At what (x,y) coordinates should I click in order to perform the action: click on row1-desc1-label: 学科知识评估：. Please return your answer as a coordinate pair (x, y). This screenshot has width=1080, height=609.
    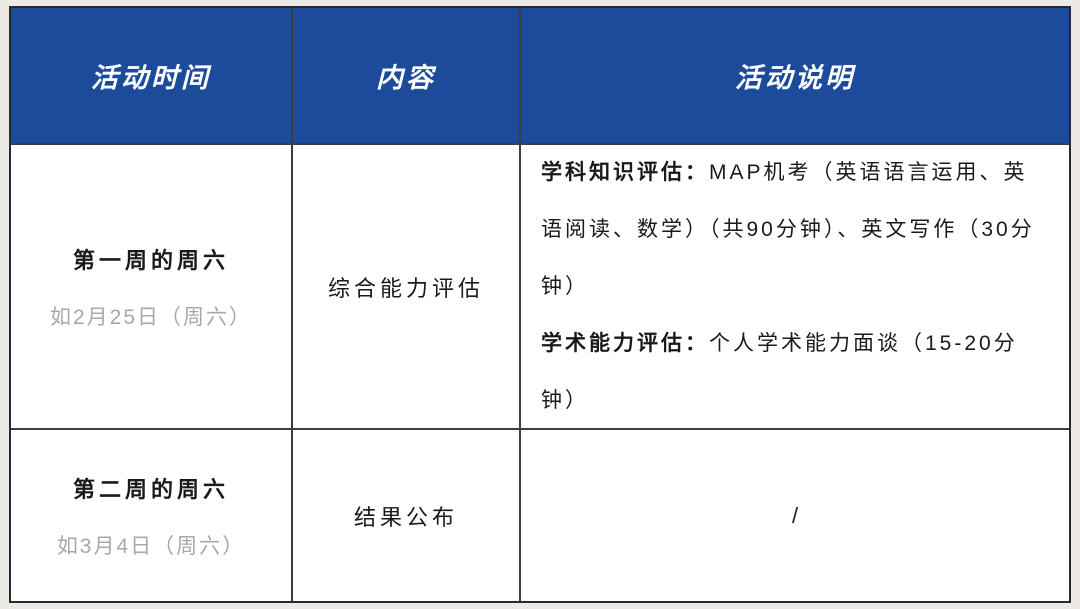
    Looking at the image, I should click on (625, 172).